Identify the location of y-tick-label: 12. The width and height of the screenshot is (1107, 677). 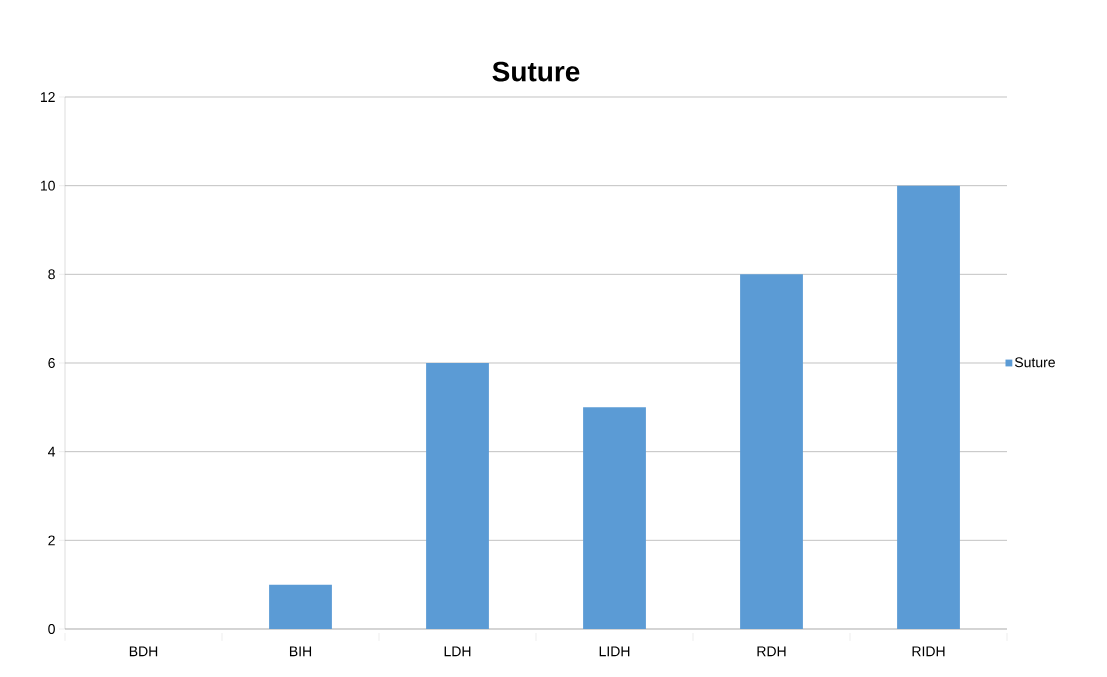
(47, 97).